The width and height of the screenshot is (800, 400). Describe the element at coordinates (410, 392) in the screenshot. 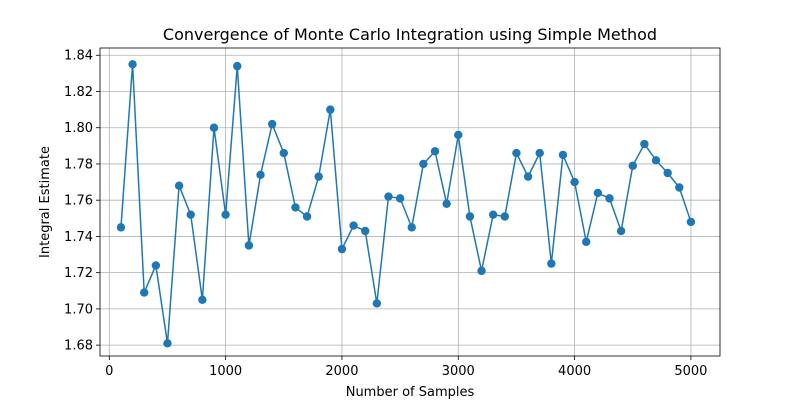

I see `x-axis-label: Number of Samples` at that location.